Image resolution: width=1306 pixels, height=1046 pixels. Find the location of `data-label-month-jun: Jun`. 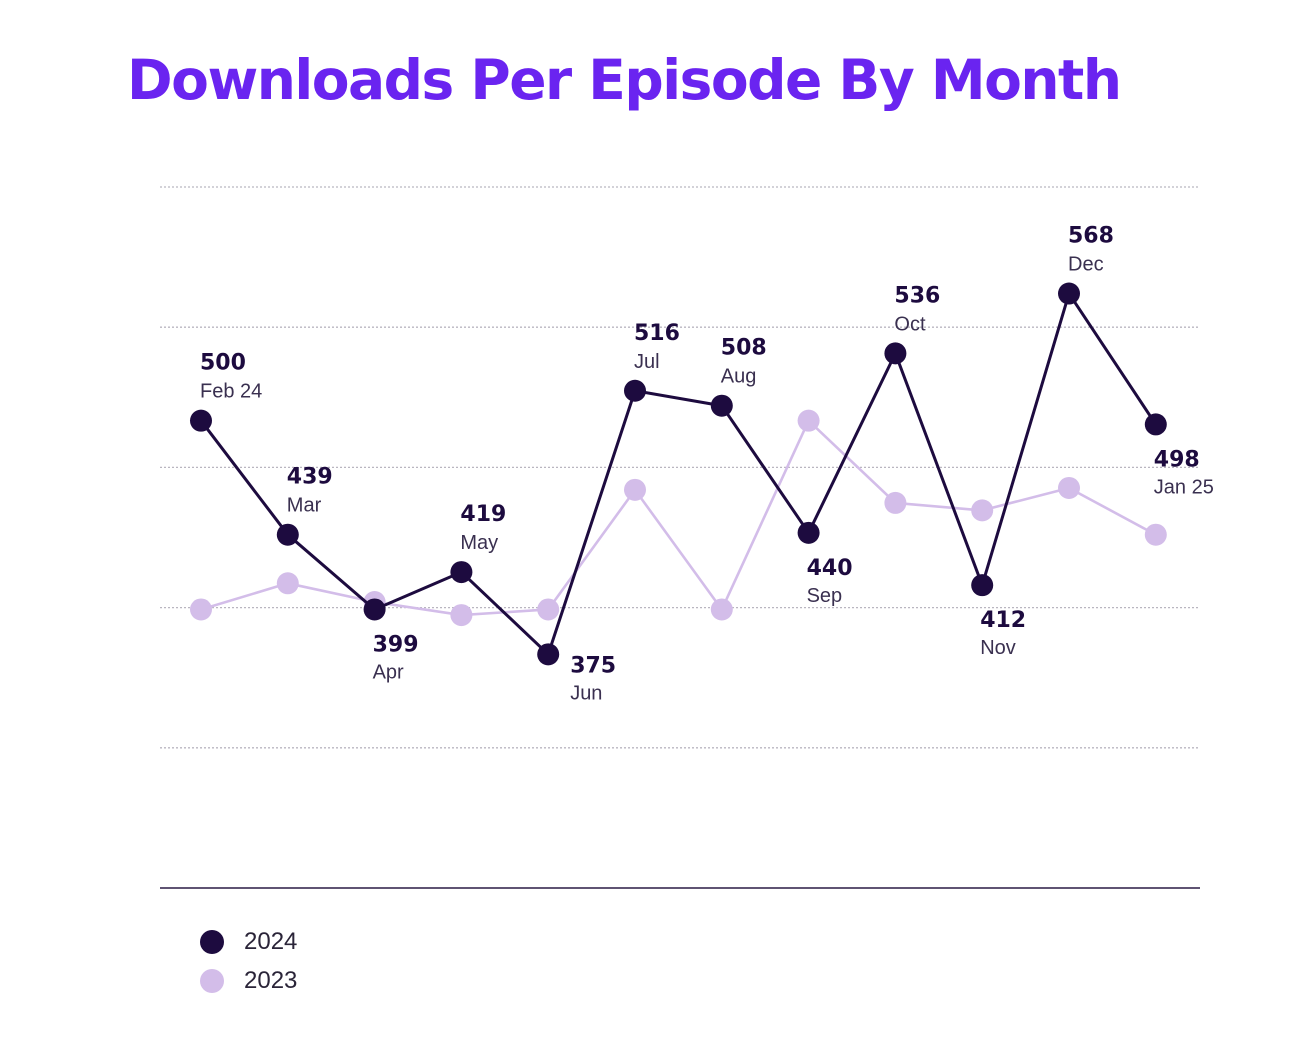

data-label-month-jun: Jun is located at coordinates (586, 693).